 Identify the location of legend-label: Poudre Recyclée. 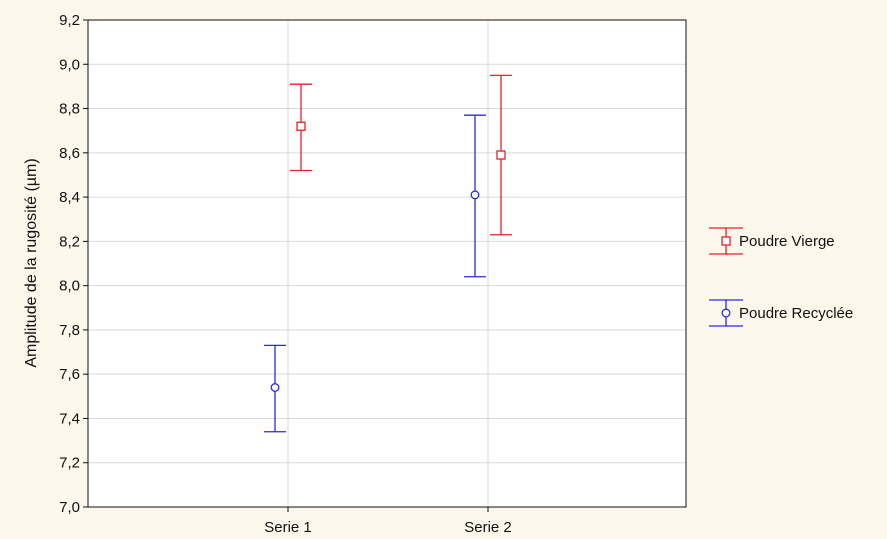
(796, 313).